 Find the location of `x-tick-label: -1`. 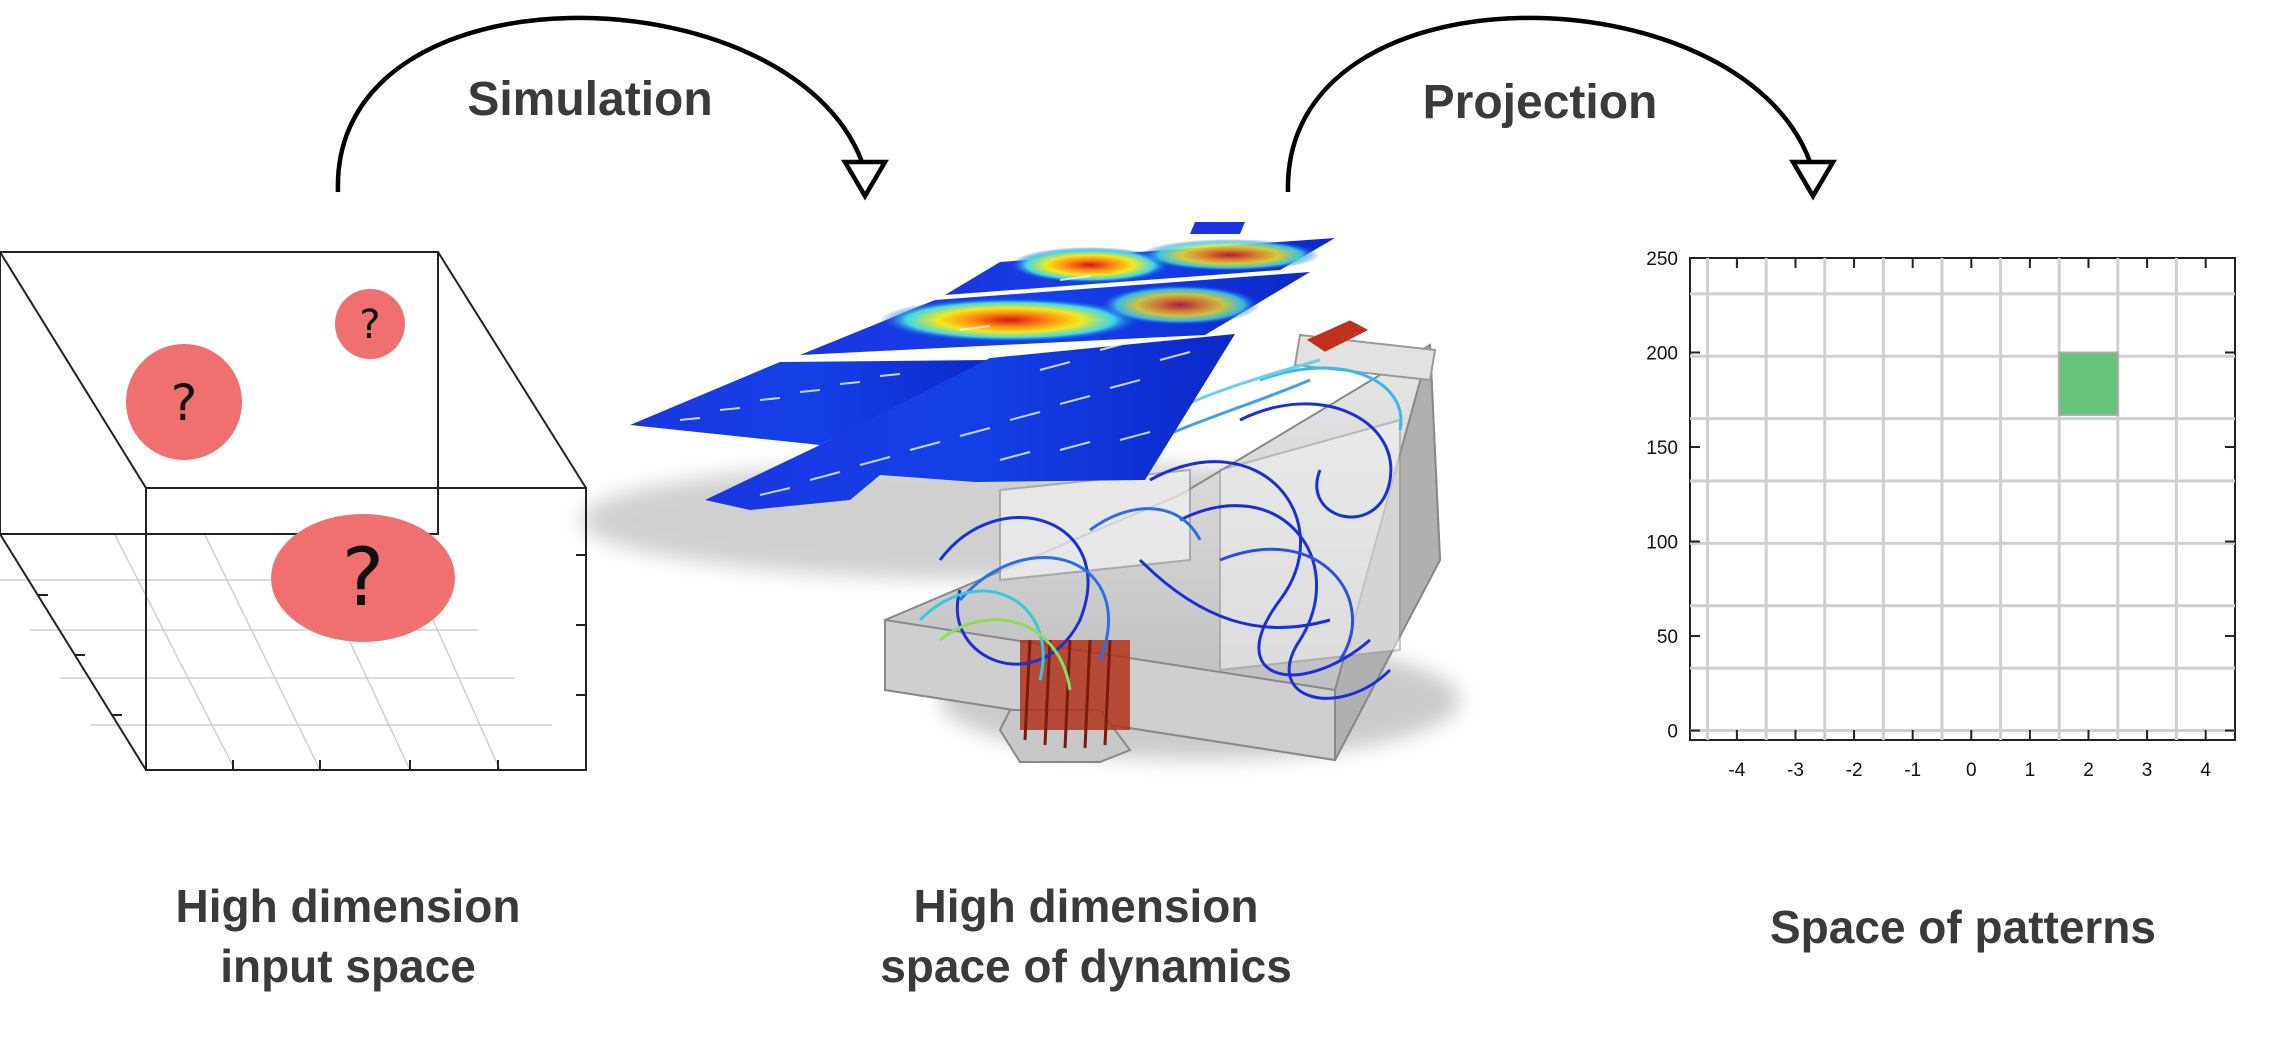

x-tick-label: -1 is located at coordinates (1912, 770).